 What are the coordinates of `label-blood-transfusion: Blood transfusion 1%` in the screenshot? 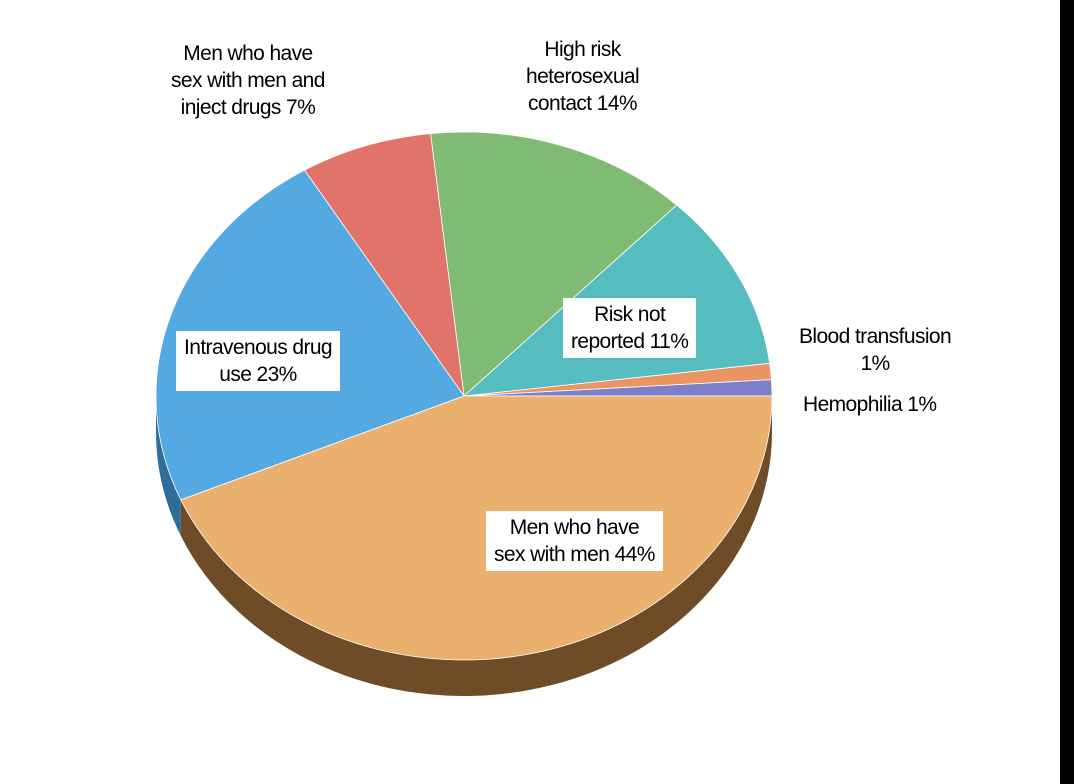 It's located at (875, 350).